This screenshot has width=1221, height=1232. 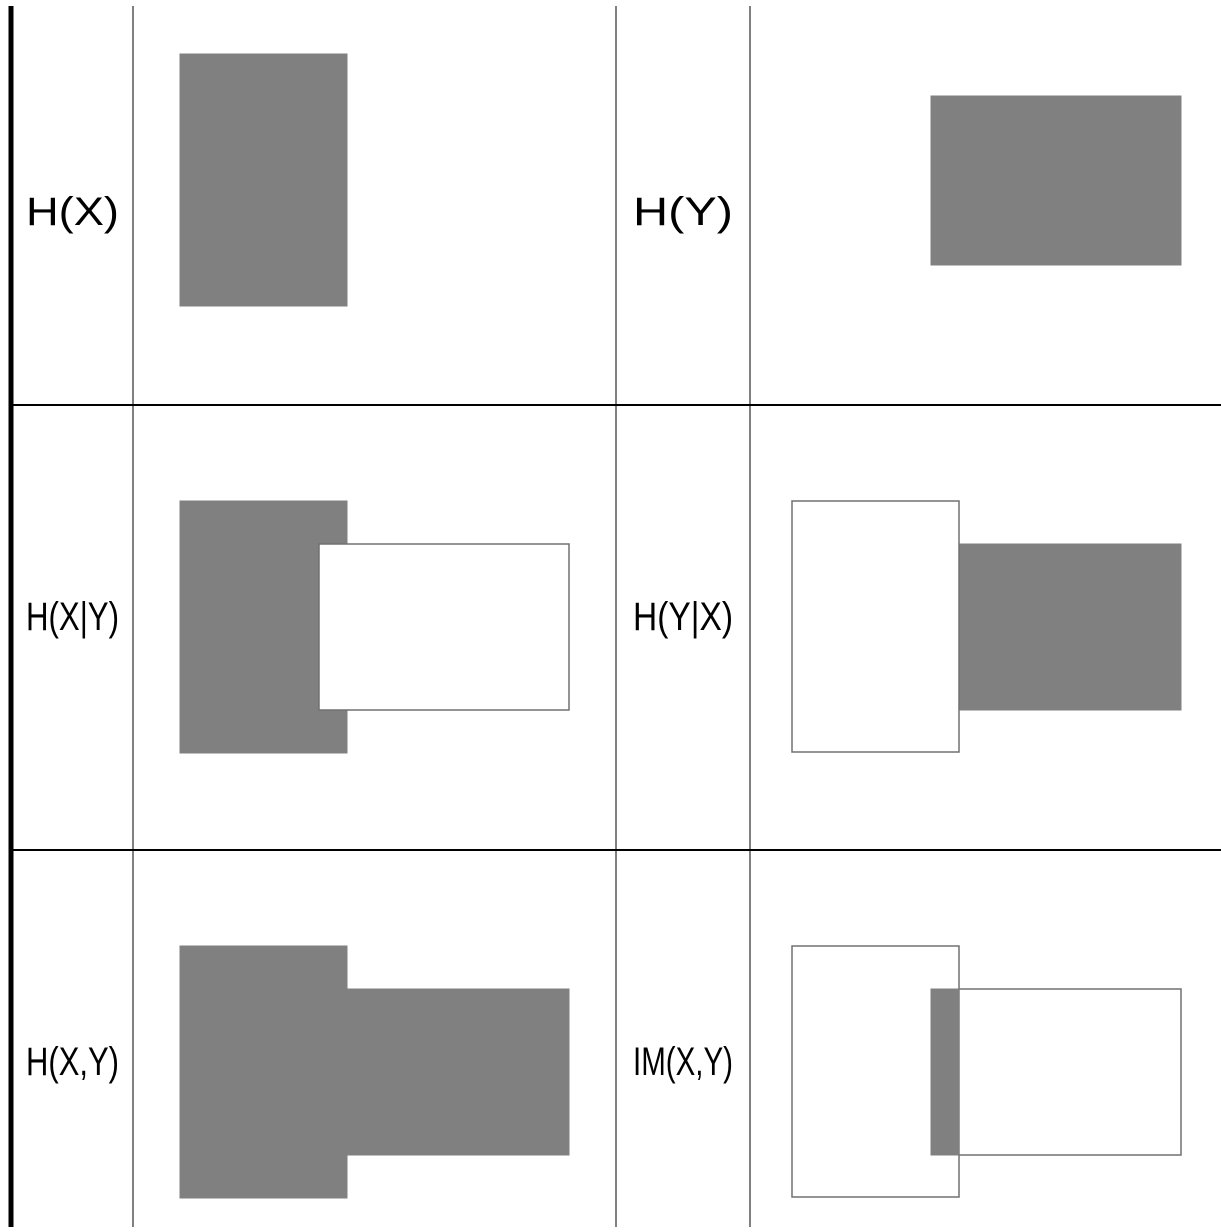 I want to click on cell-label: H(X,Y), so click(x=72, y=1062).